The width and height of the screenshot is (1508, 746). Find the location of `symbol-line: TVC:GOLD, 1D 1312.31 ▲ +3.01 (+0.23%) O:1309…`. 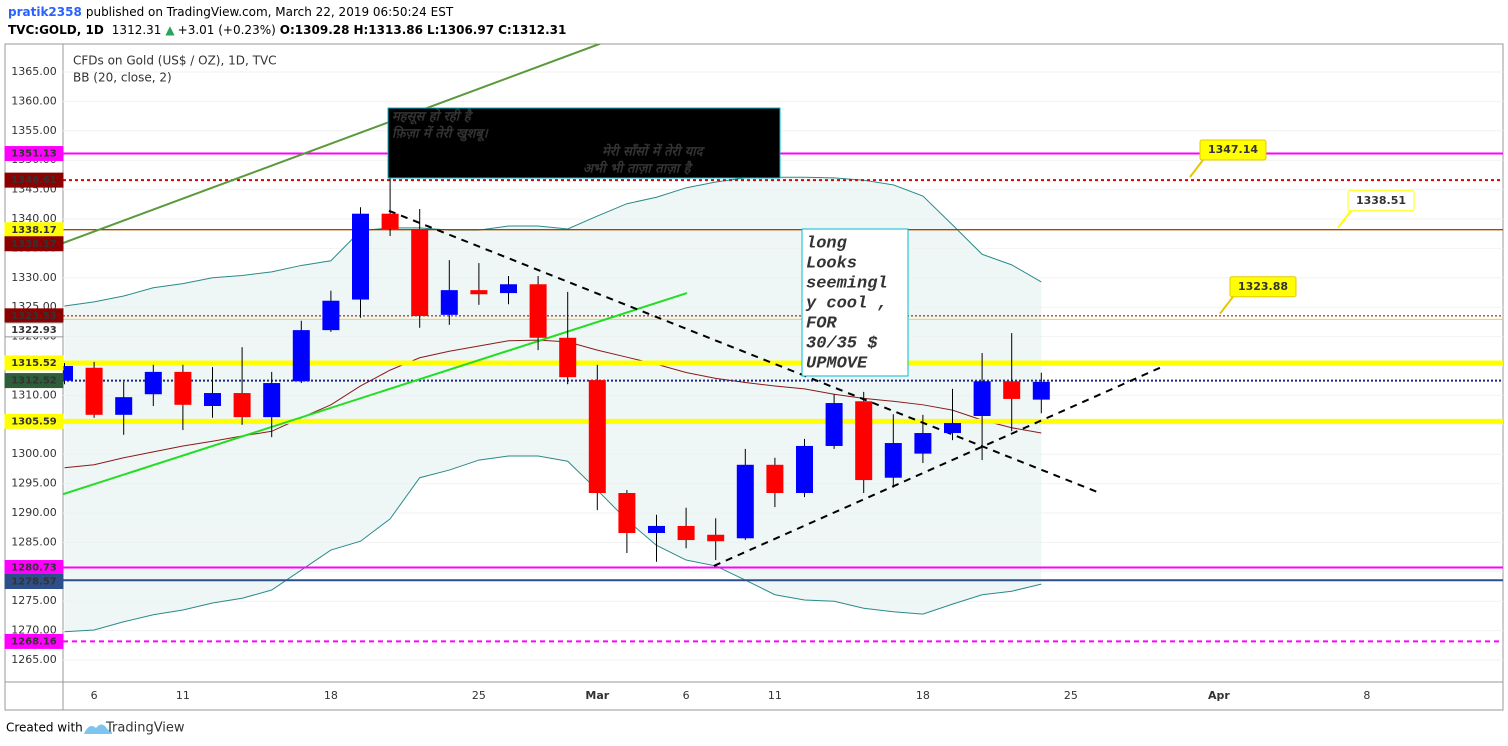

symbol-line: TVC:GOLD, 1D 1312.31 ▲ +3.01 (+0.23%) O:1309… is located at coordinates (287, 30).